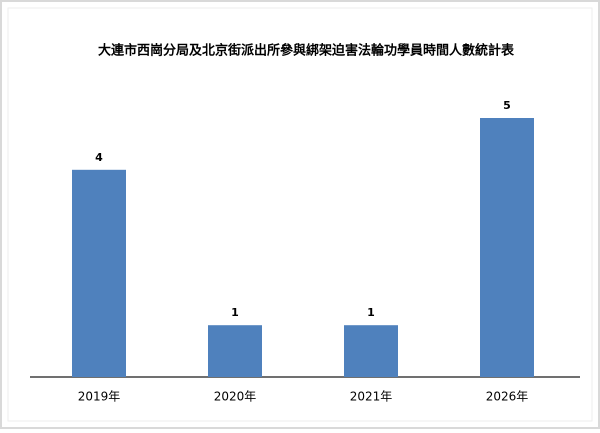 This screenshot has height=433, width=600. What do you see at coordinates (306, 51) in the screenshot?
I see `chart-title: 大連市西崗分局及北京街派出所參與綁架迫害法輪功學員時間人數統計表` at bounding box center [306, 51].